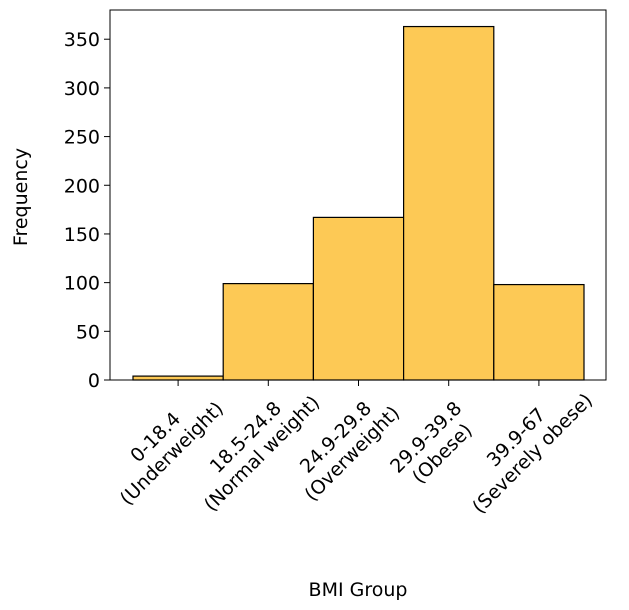  Describe the element at coordinates (82, 284) in the screenshot. I see `y-tick-label-2: 100` at that location.